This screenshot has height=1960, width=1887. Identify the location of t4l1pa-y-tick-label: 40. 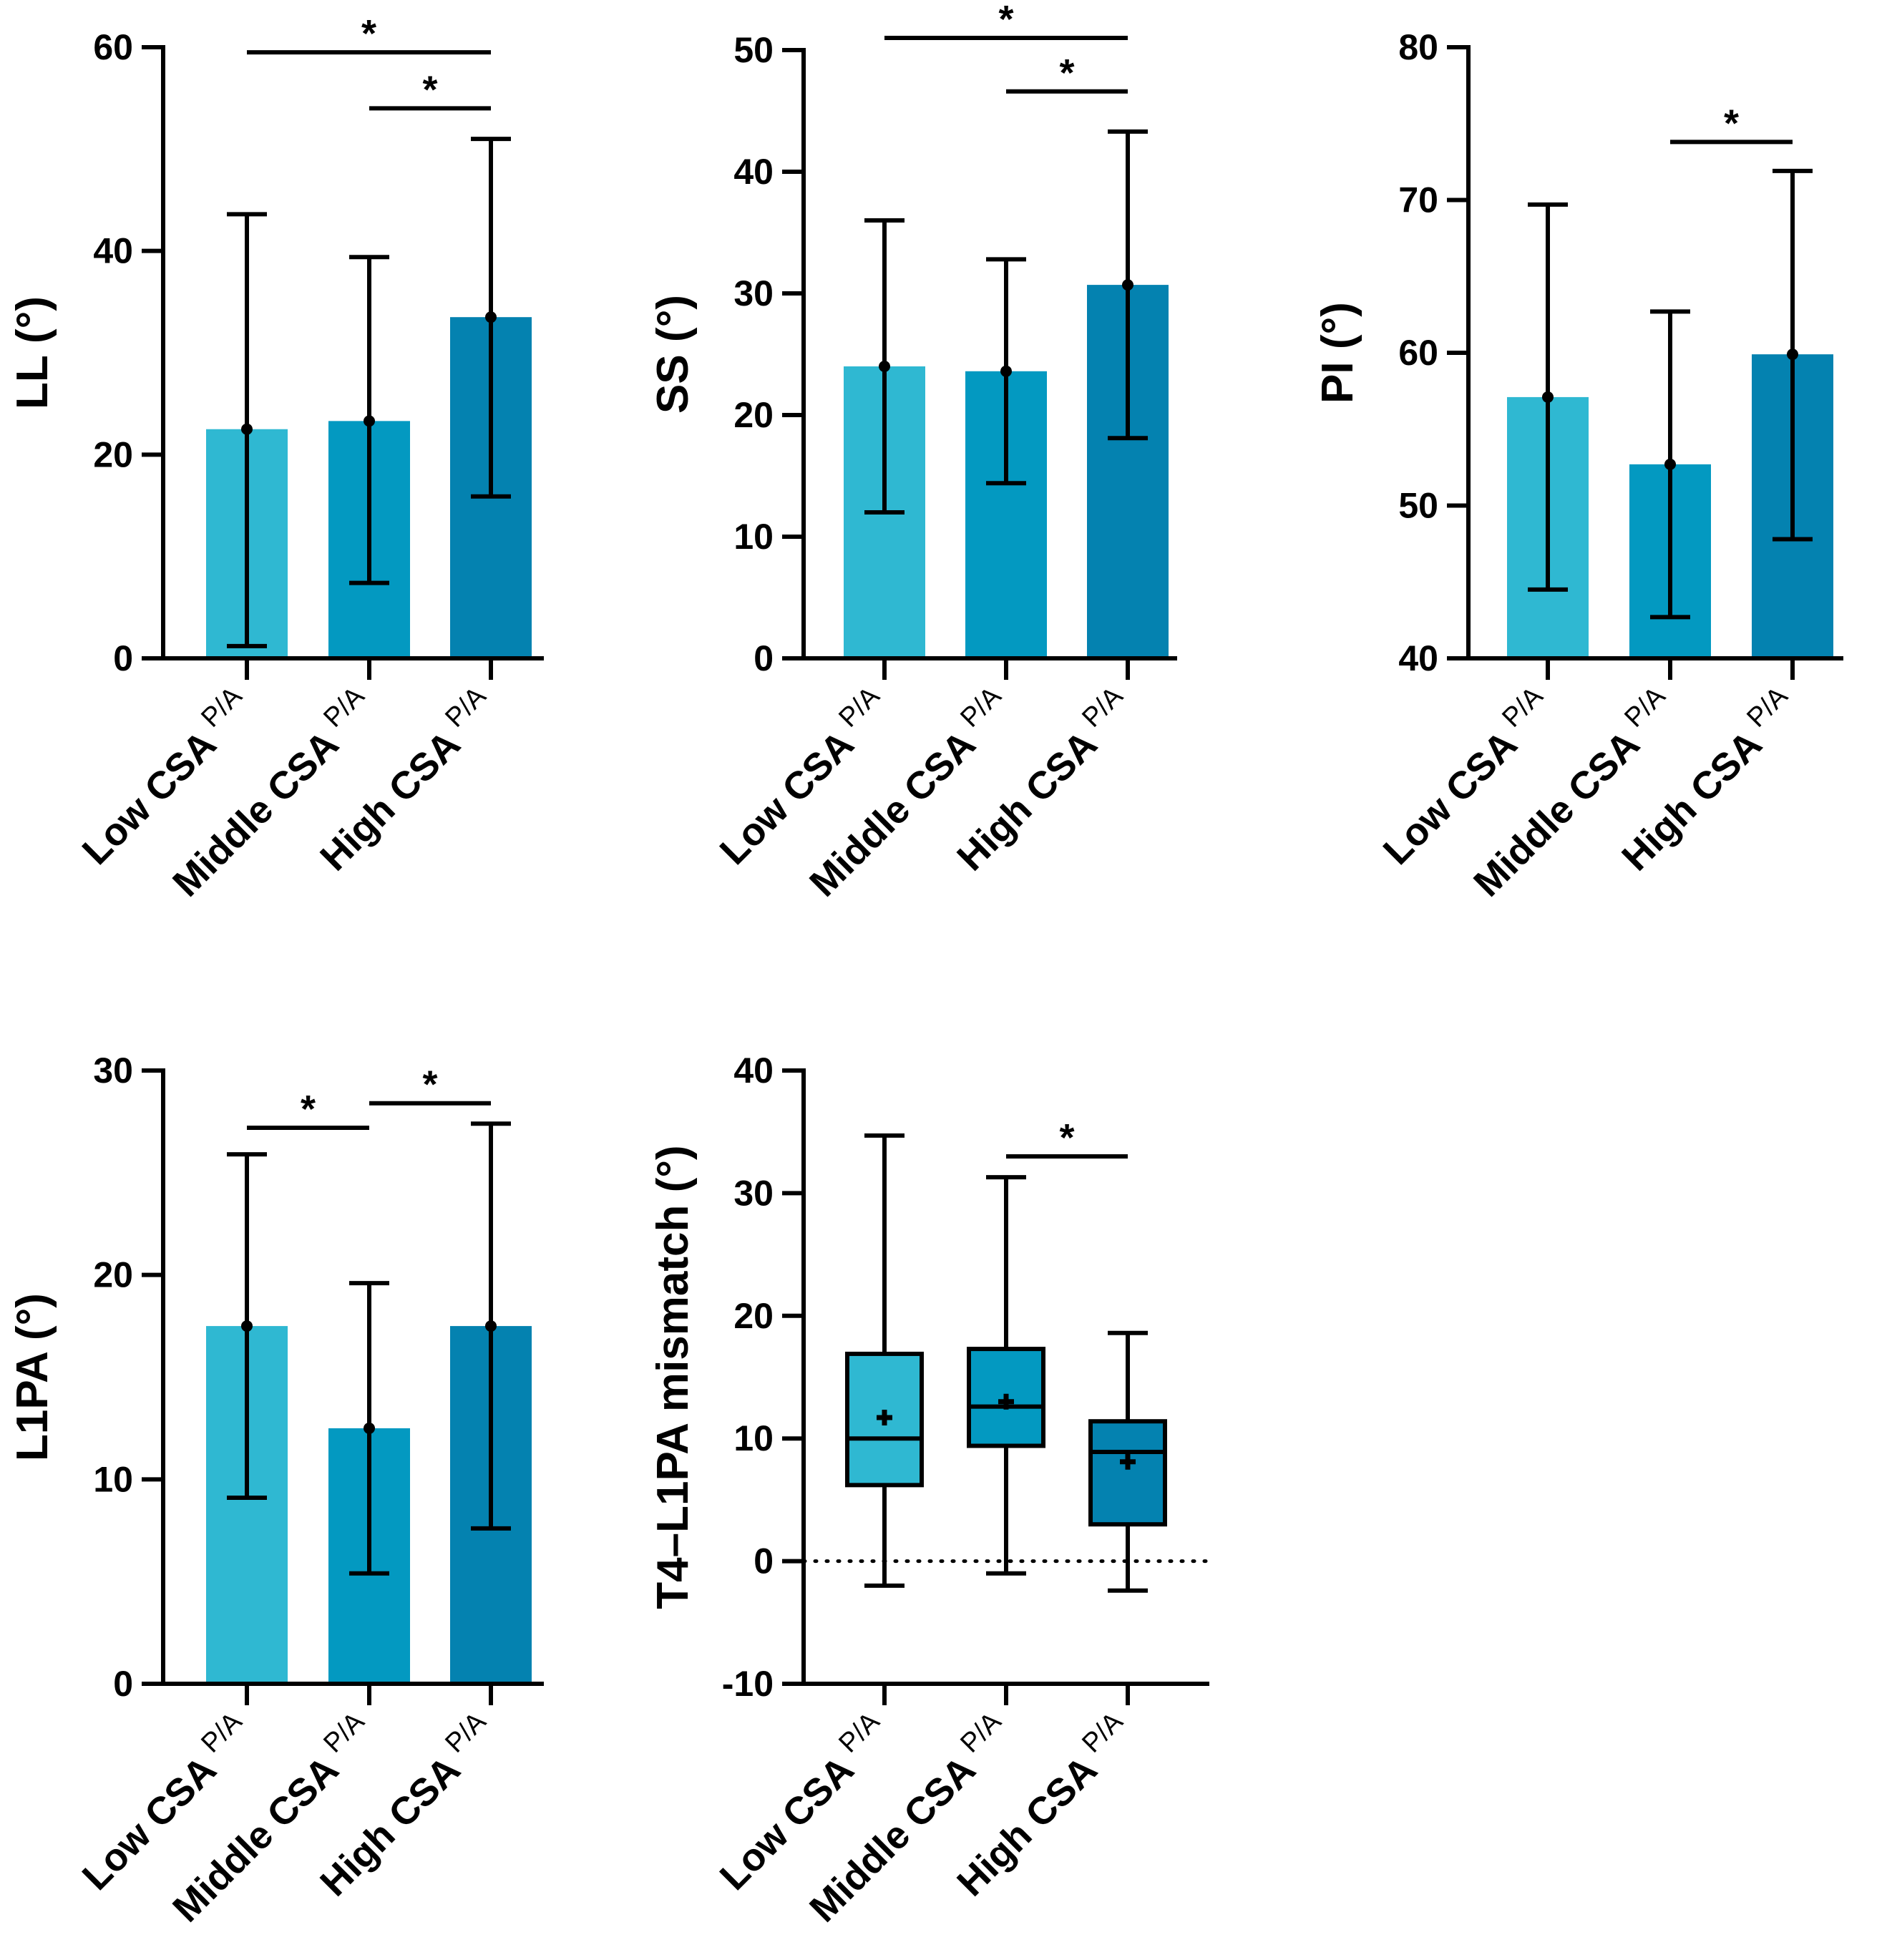
(753, 1070).